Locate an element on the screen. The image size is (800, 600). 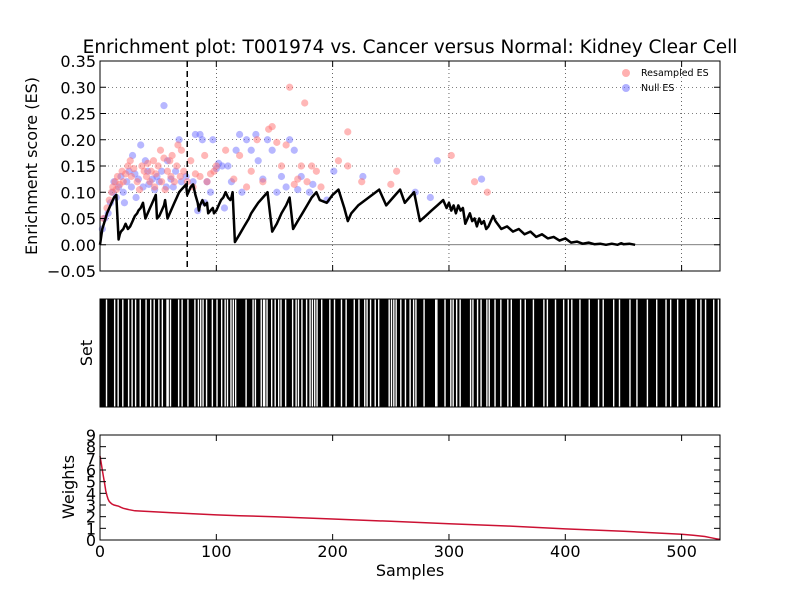
legend-label-null: Null ES is located at coordinates (657, 88).